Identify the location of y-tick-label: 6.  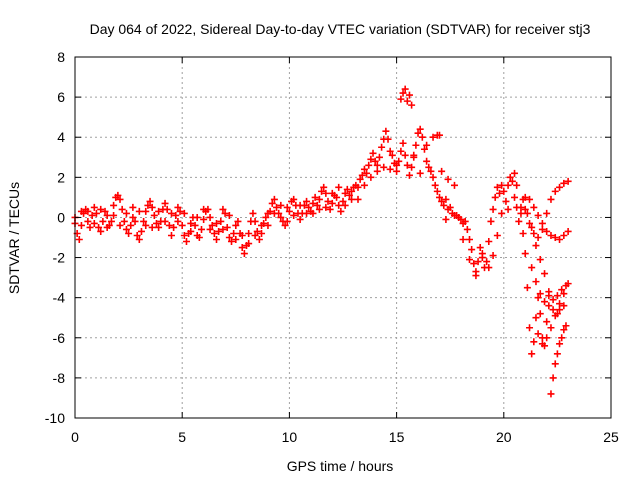
(61, 97).